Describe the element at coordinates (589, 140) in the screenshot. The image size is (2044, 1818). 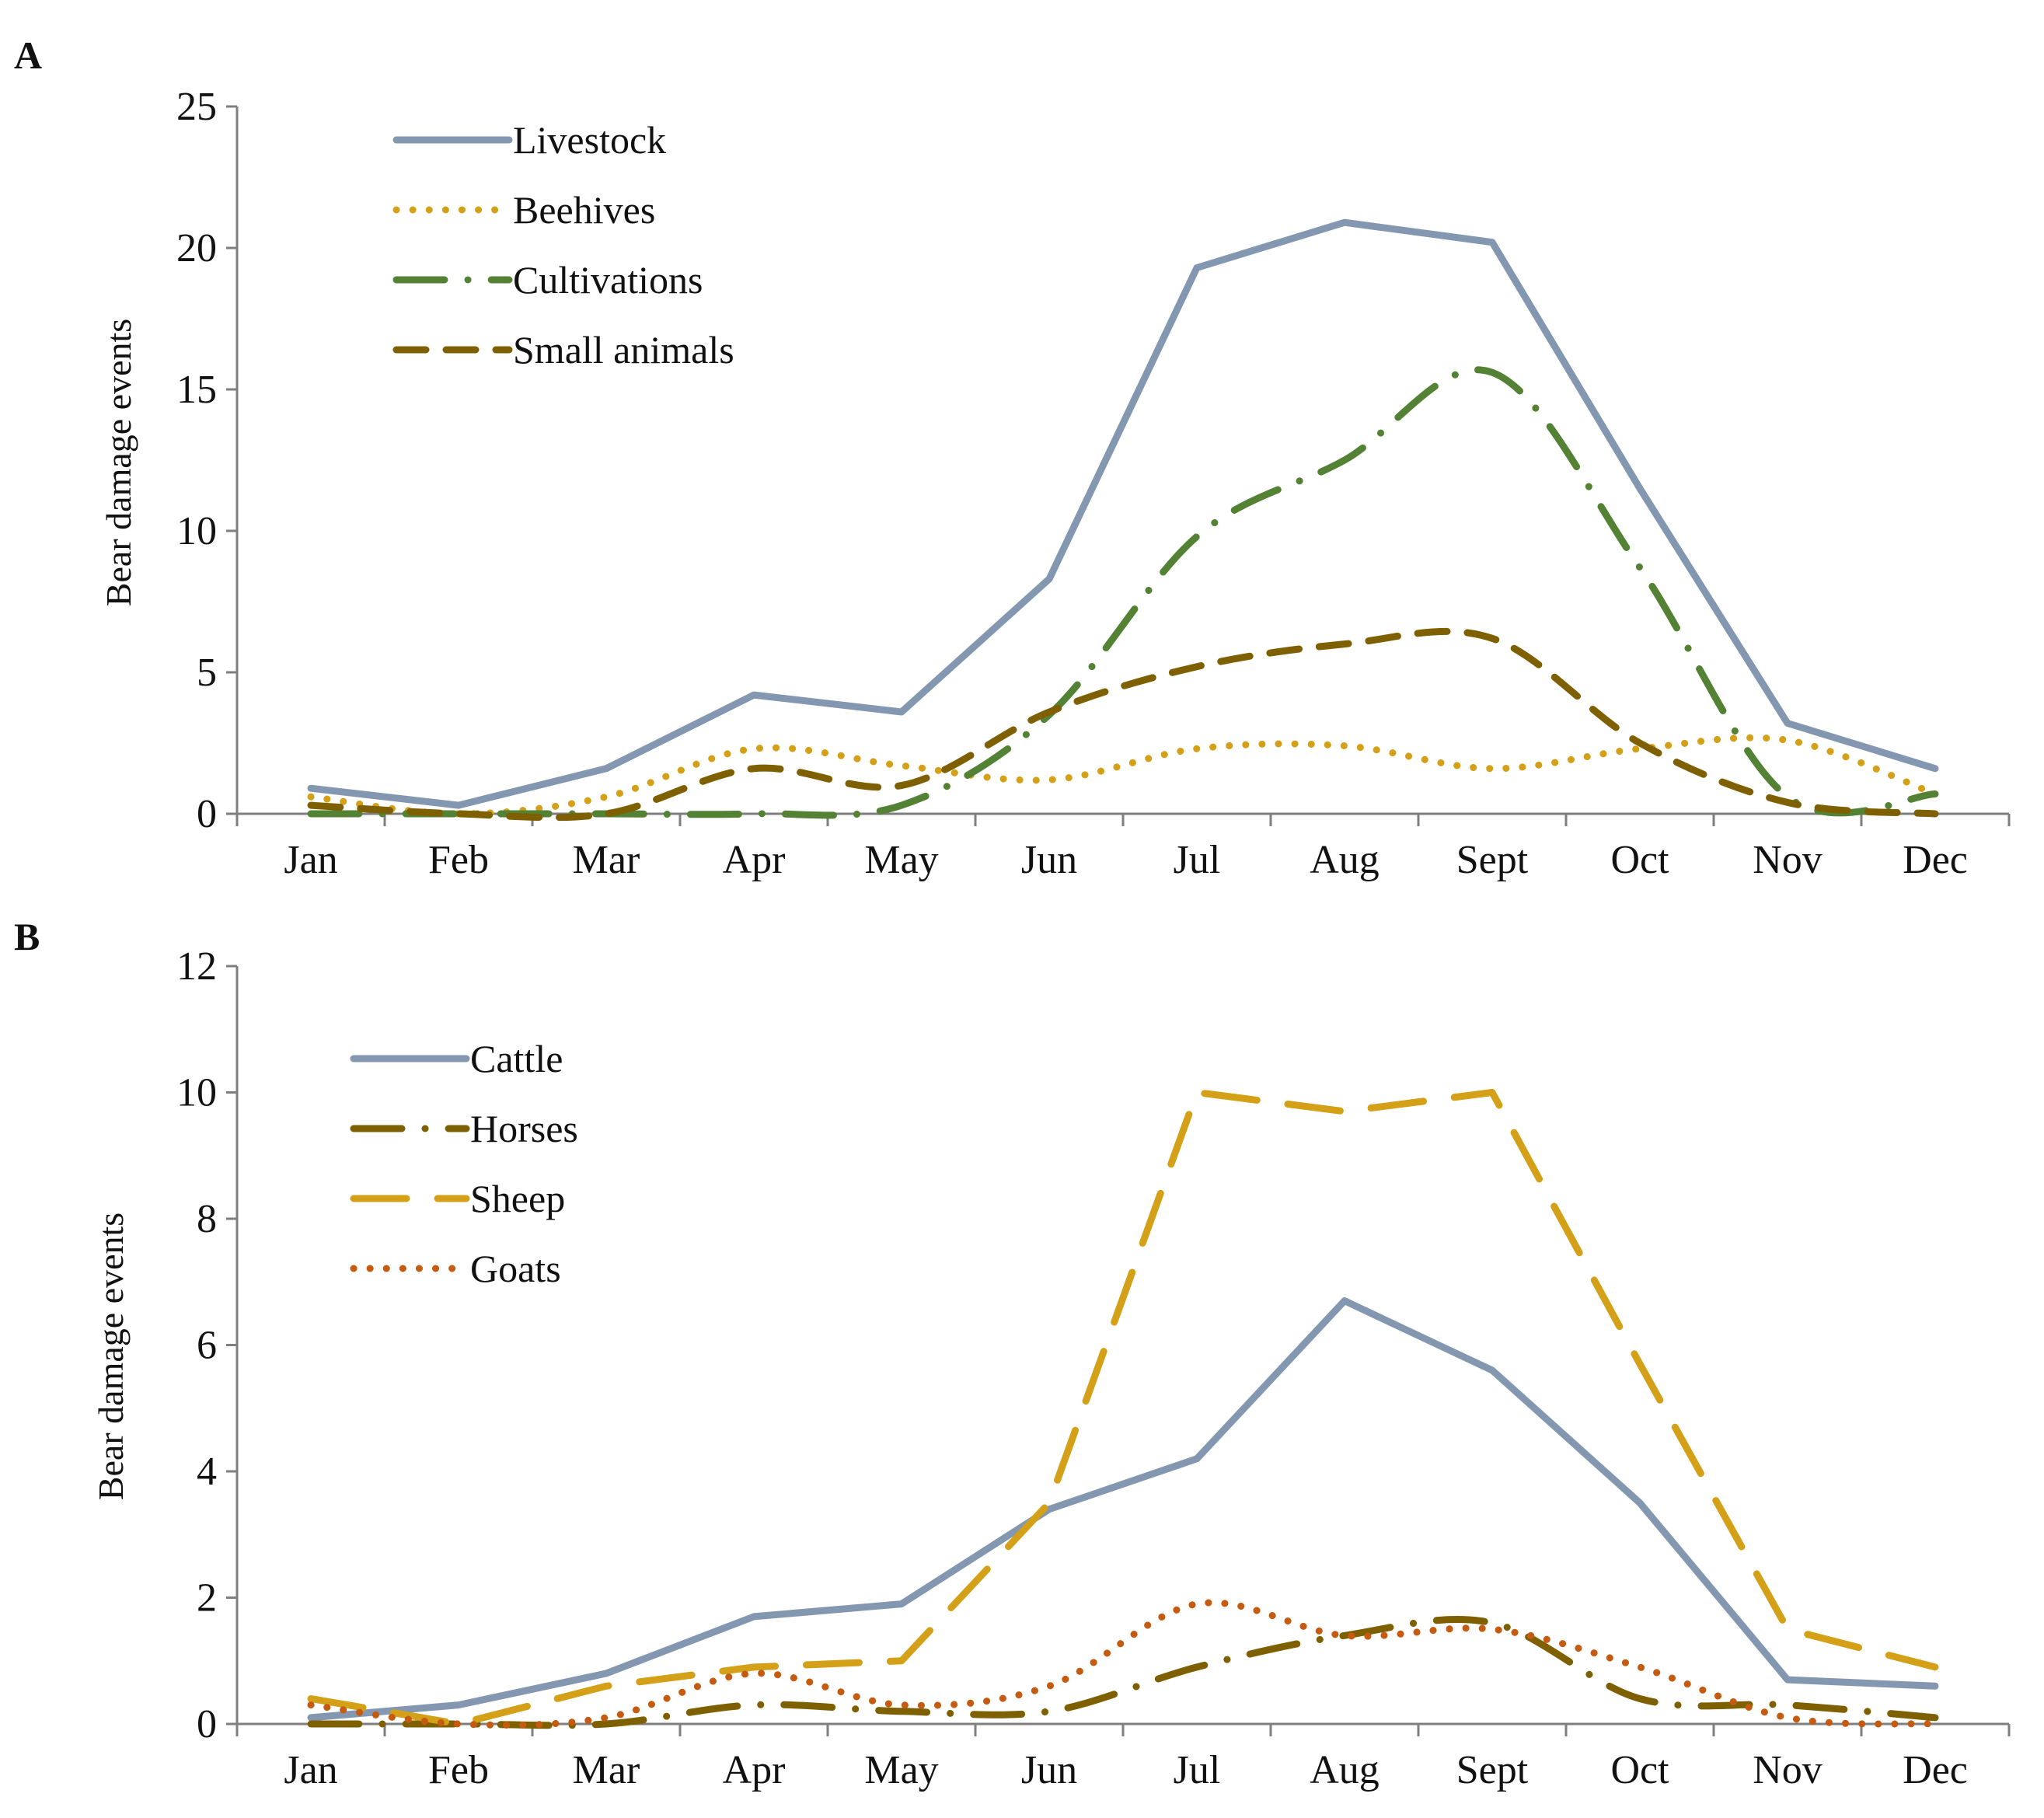
I see `panel-a-legend-label-livestock: Livestock` at that location.